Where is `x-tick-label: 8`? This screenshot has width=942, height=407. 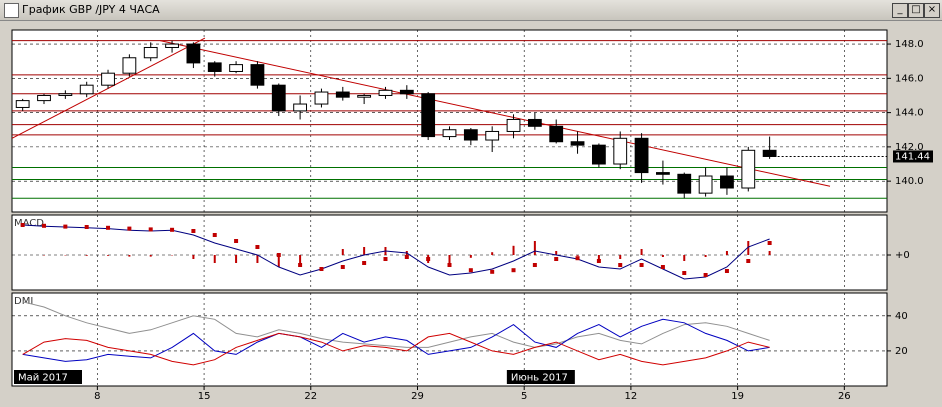
x-tick-label: 8 is located at coordinates (97, 396).